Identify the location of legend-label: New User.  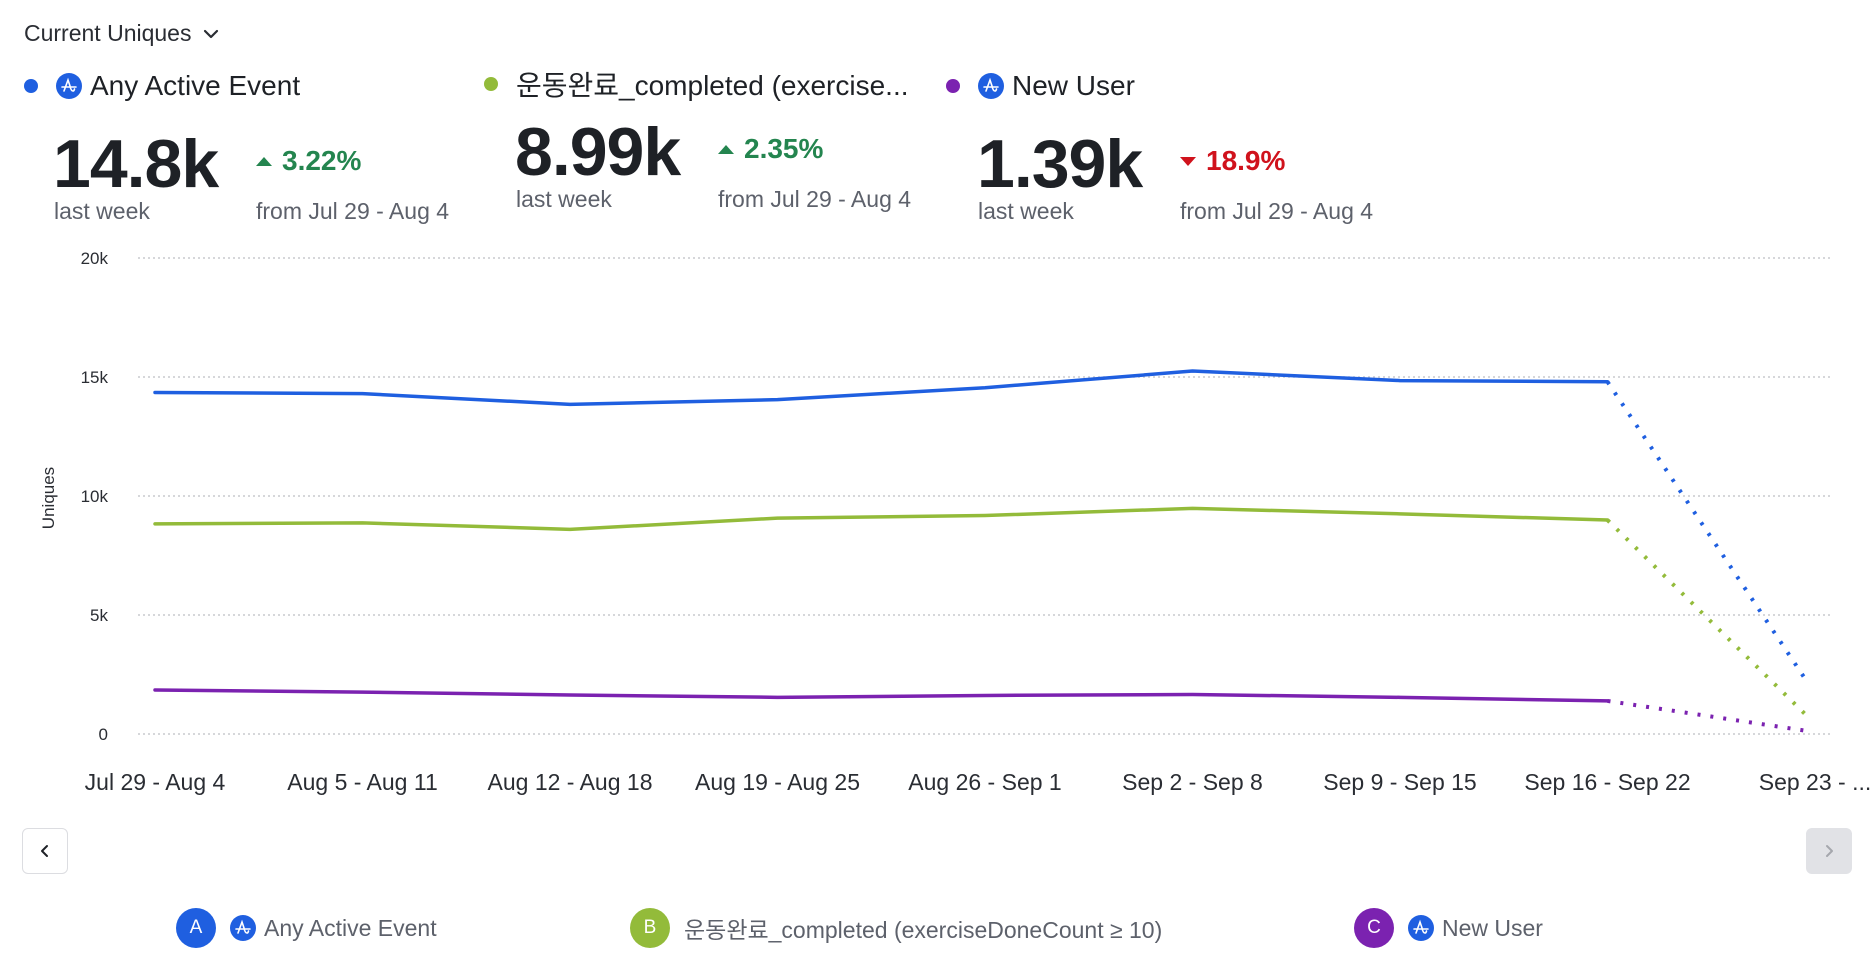
(1492, 927).